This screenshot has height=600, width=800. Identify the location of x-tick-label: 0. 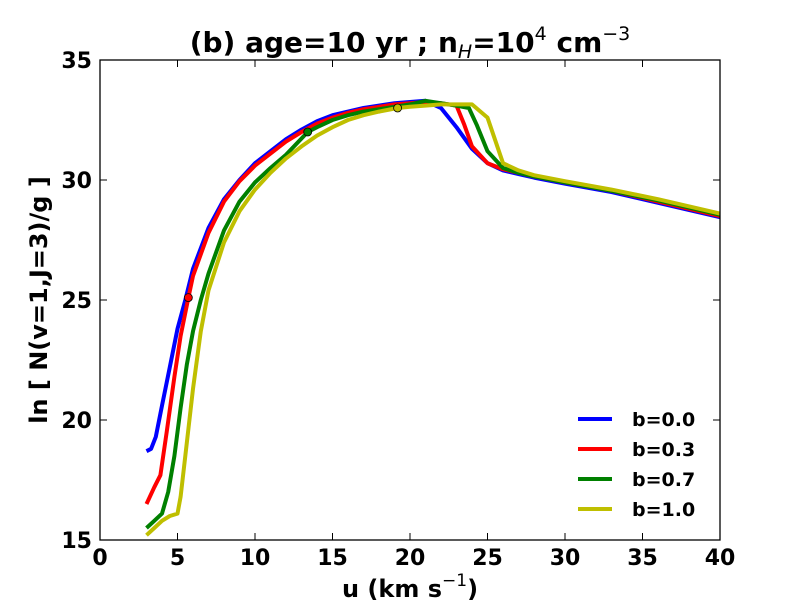
(99, 558).